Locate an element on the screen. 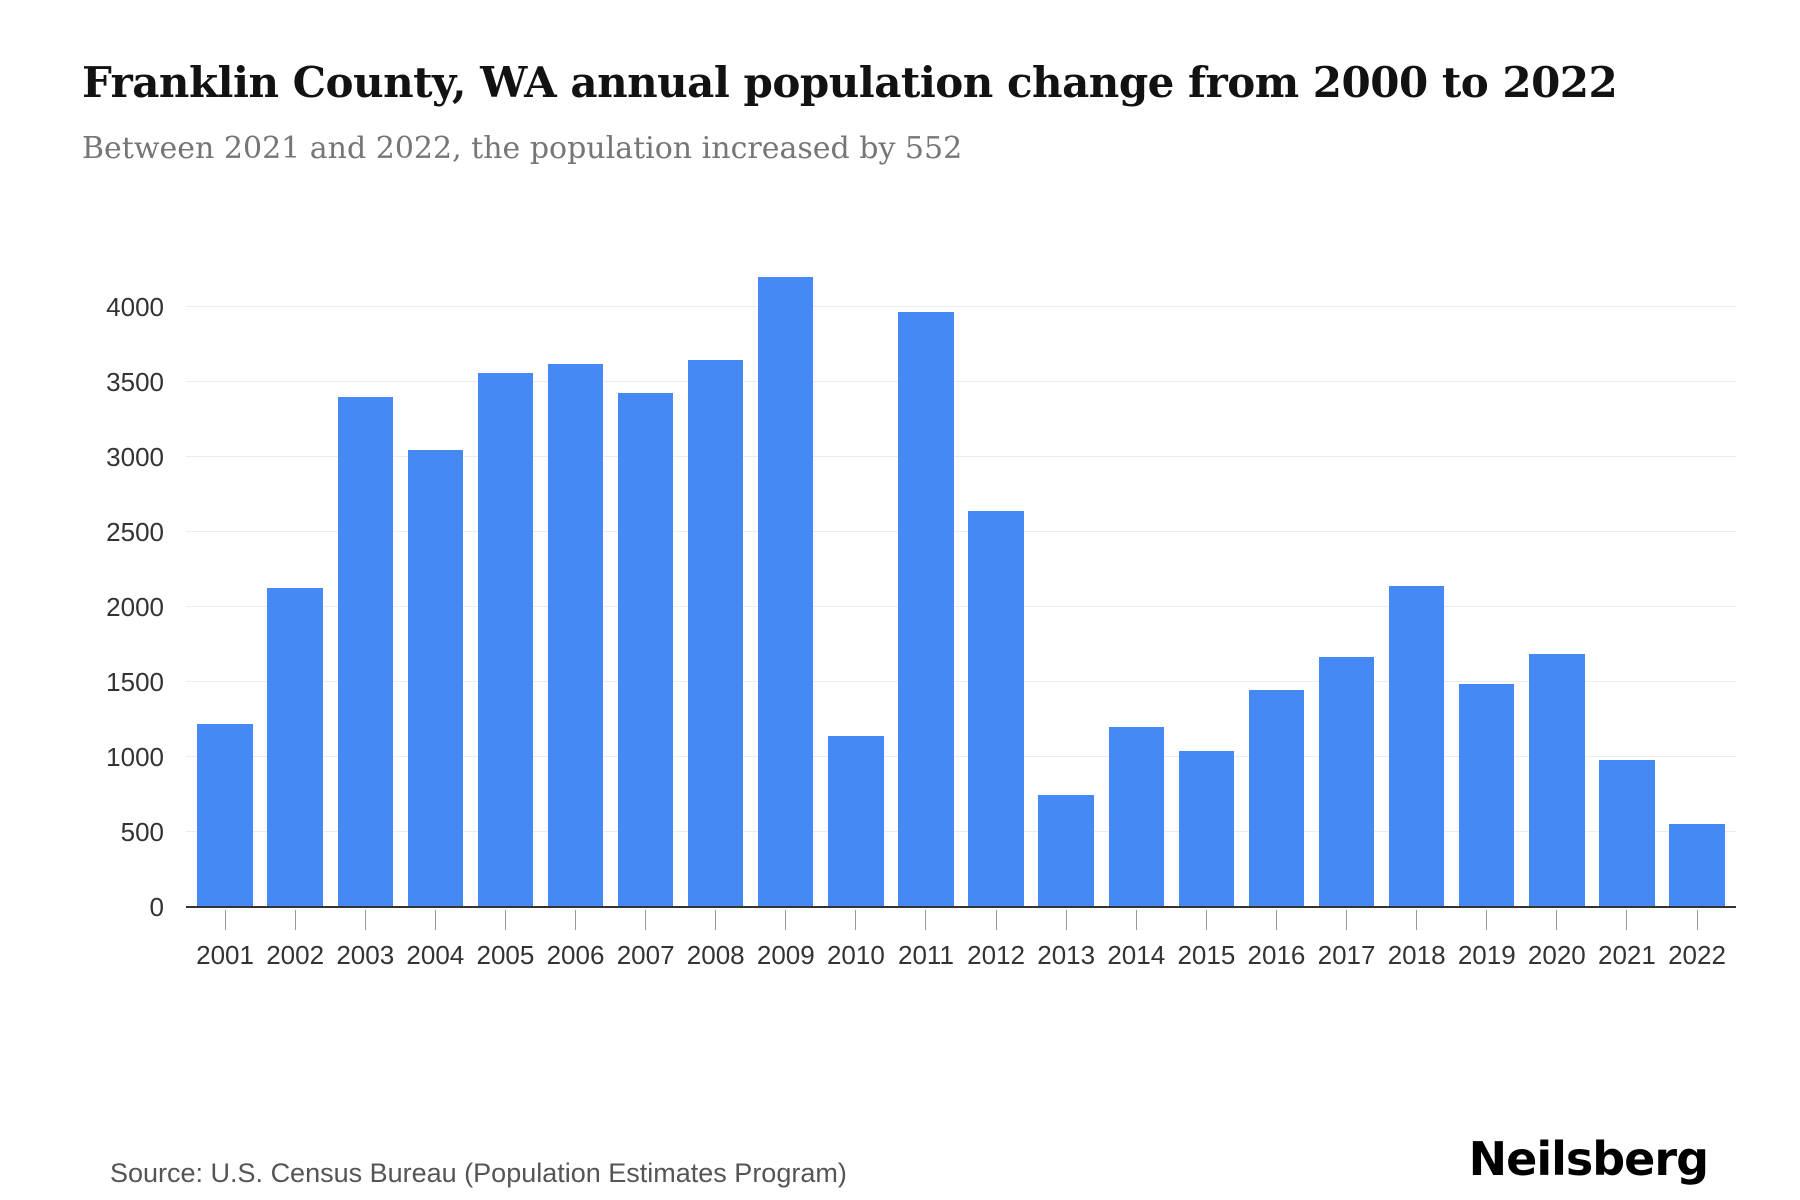  x-axis-tick-label: 2008 is located at coordinates (715, 955).